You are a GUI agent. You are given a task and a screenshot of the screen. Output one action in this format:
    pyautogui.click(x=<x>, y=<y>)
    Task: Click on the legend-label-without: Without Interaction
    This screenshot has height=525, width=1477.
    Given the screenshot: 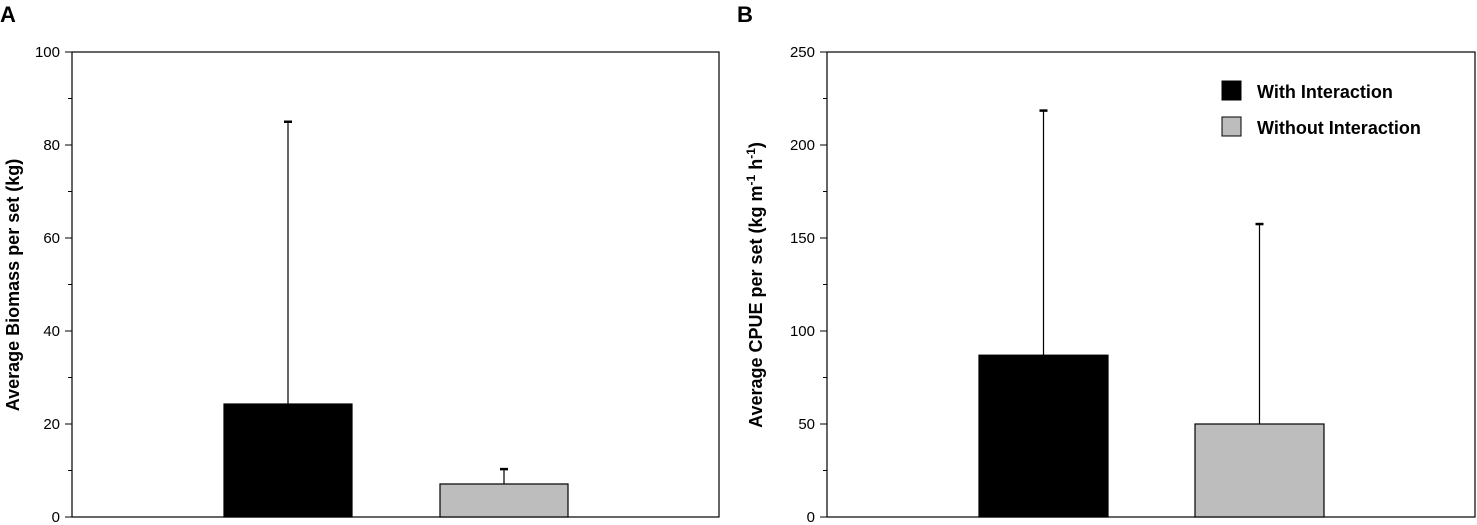 What is the action you would take?
    pyautogui.click(x=1339, y=128)
    